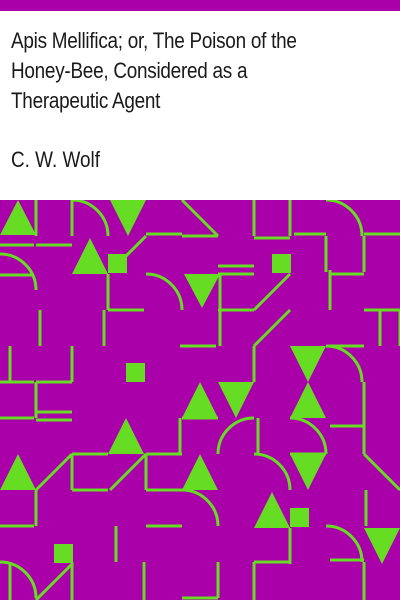 This screenshot has height=600, width=400. Describe the element at coordinates (56, 159) in the screenshot. I see `book-author: C. W. Wolf` at that location.